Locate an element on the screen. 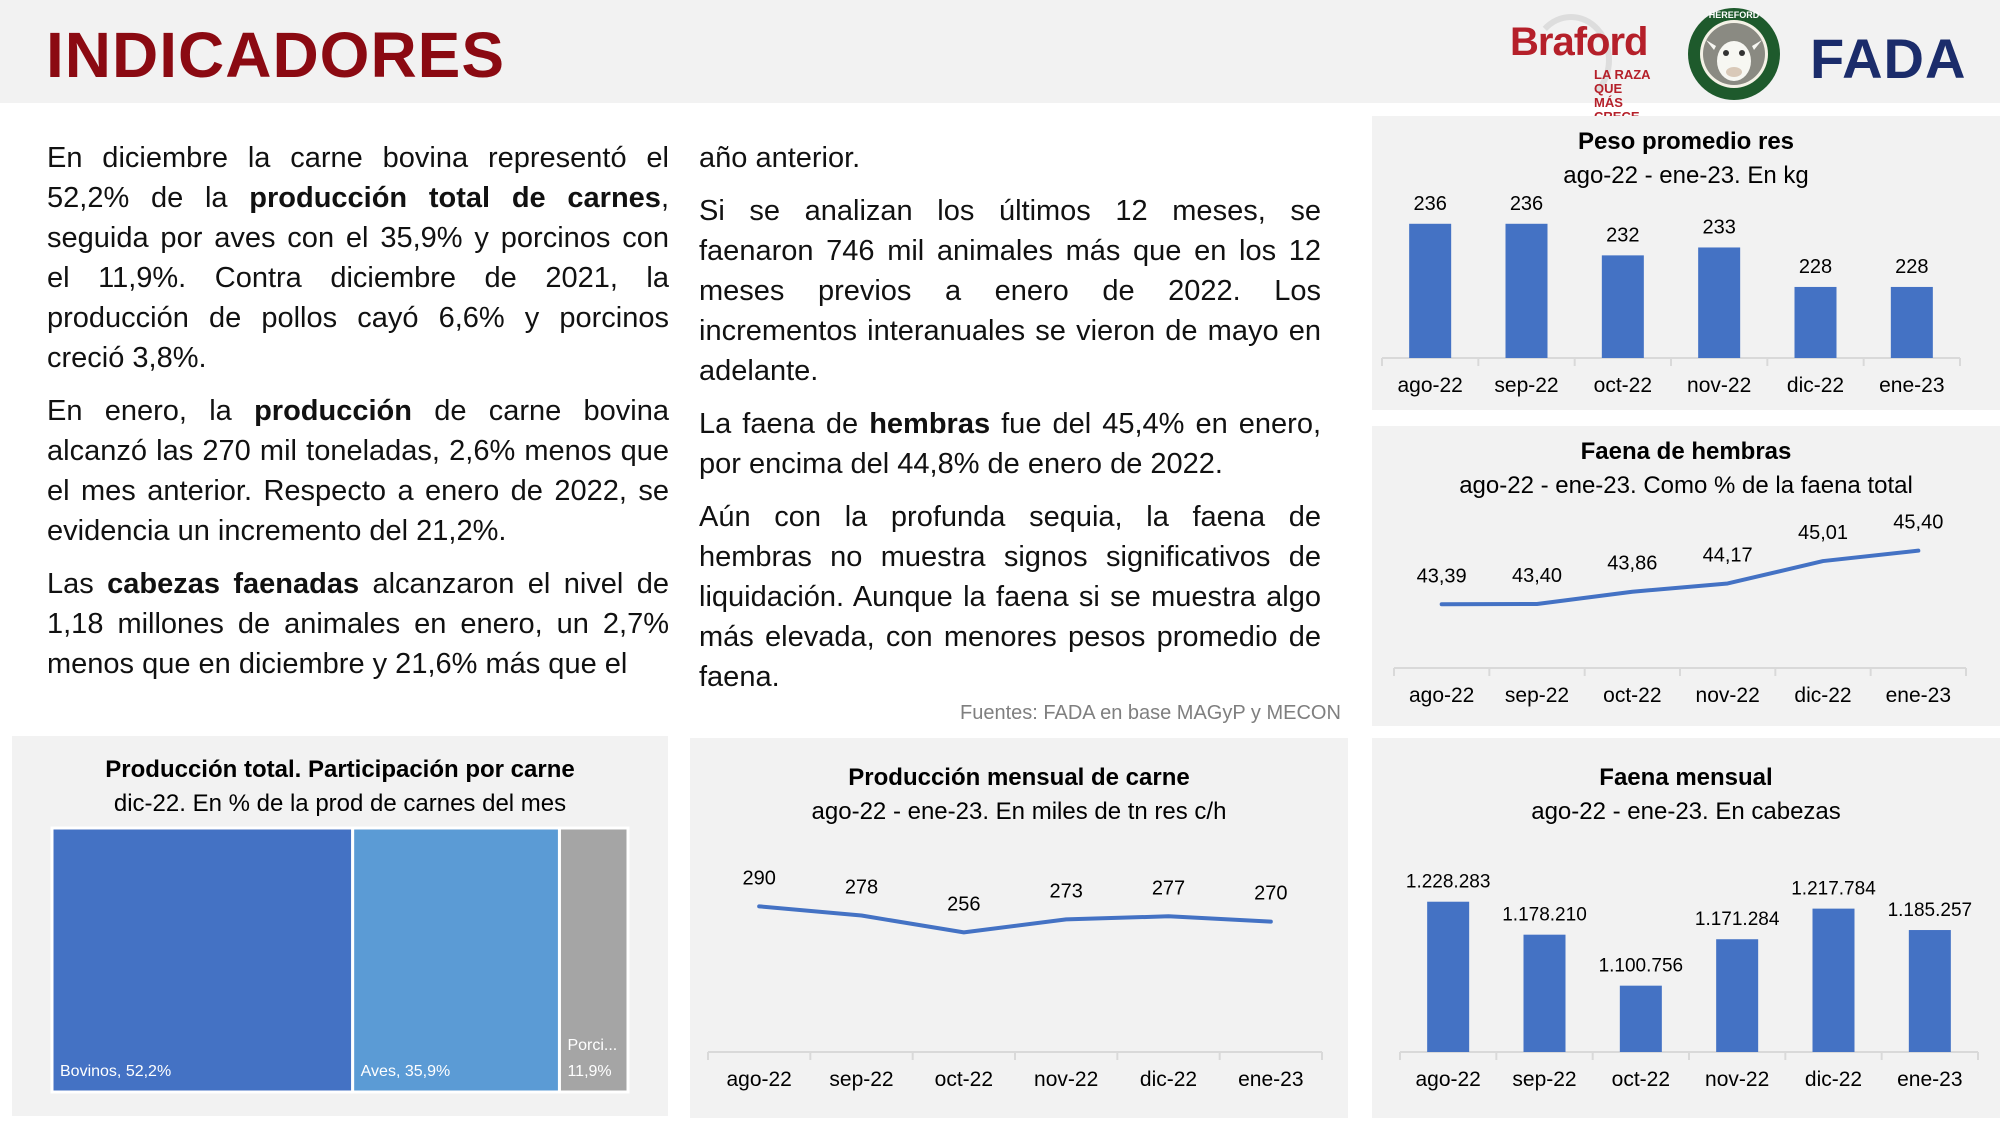  braford-name: Braford is located at coordinates (1579, 42).